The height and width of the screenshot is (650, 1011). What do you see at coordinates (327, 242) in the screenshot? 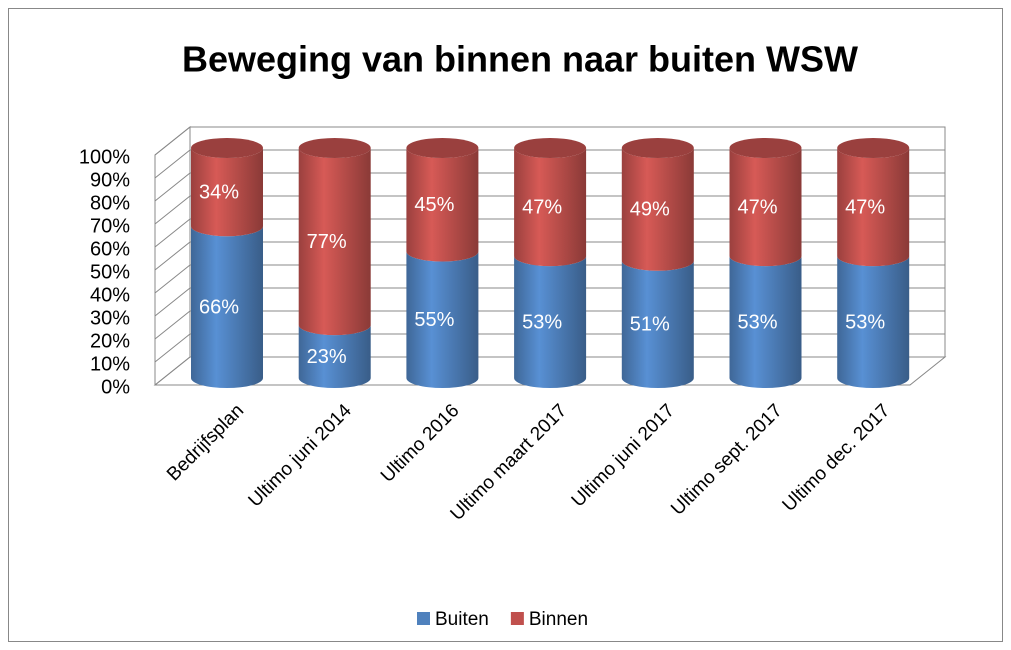
I see `value-label: 77%` at bounding box center [327, 242].